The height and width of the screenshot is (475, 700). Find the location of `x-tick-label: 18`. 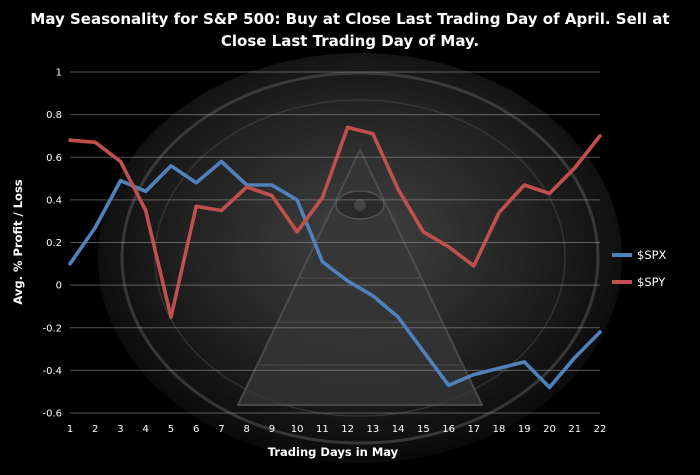

x-tick-label: 18 is located at coordinates (499, 429).